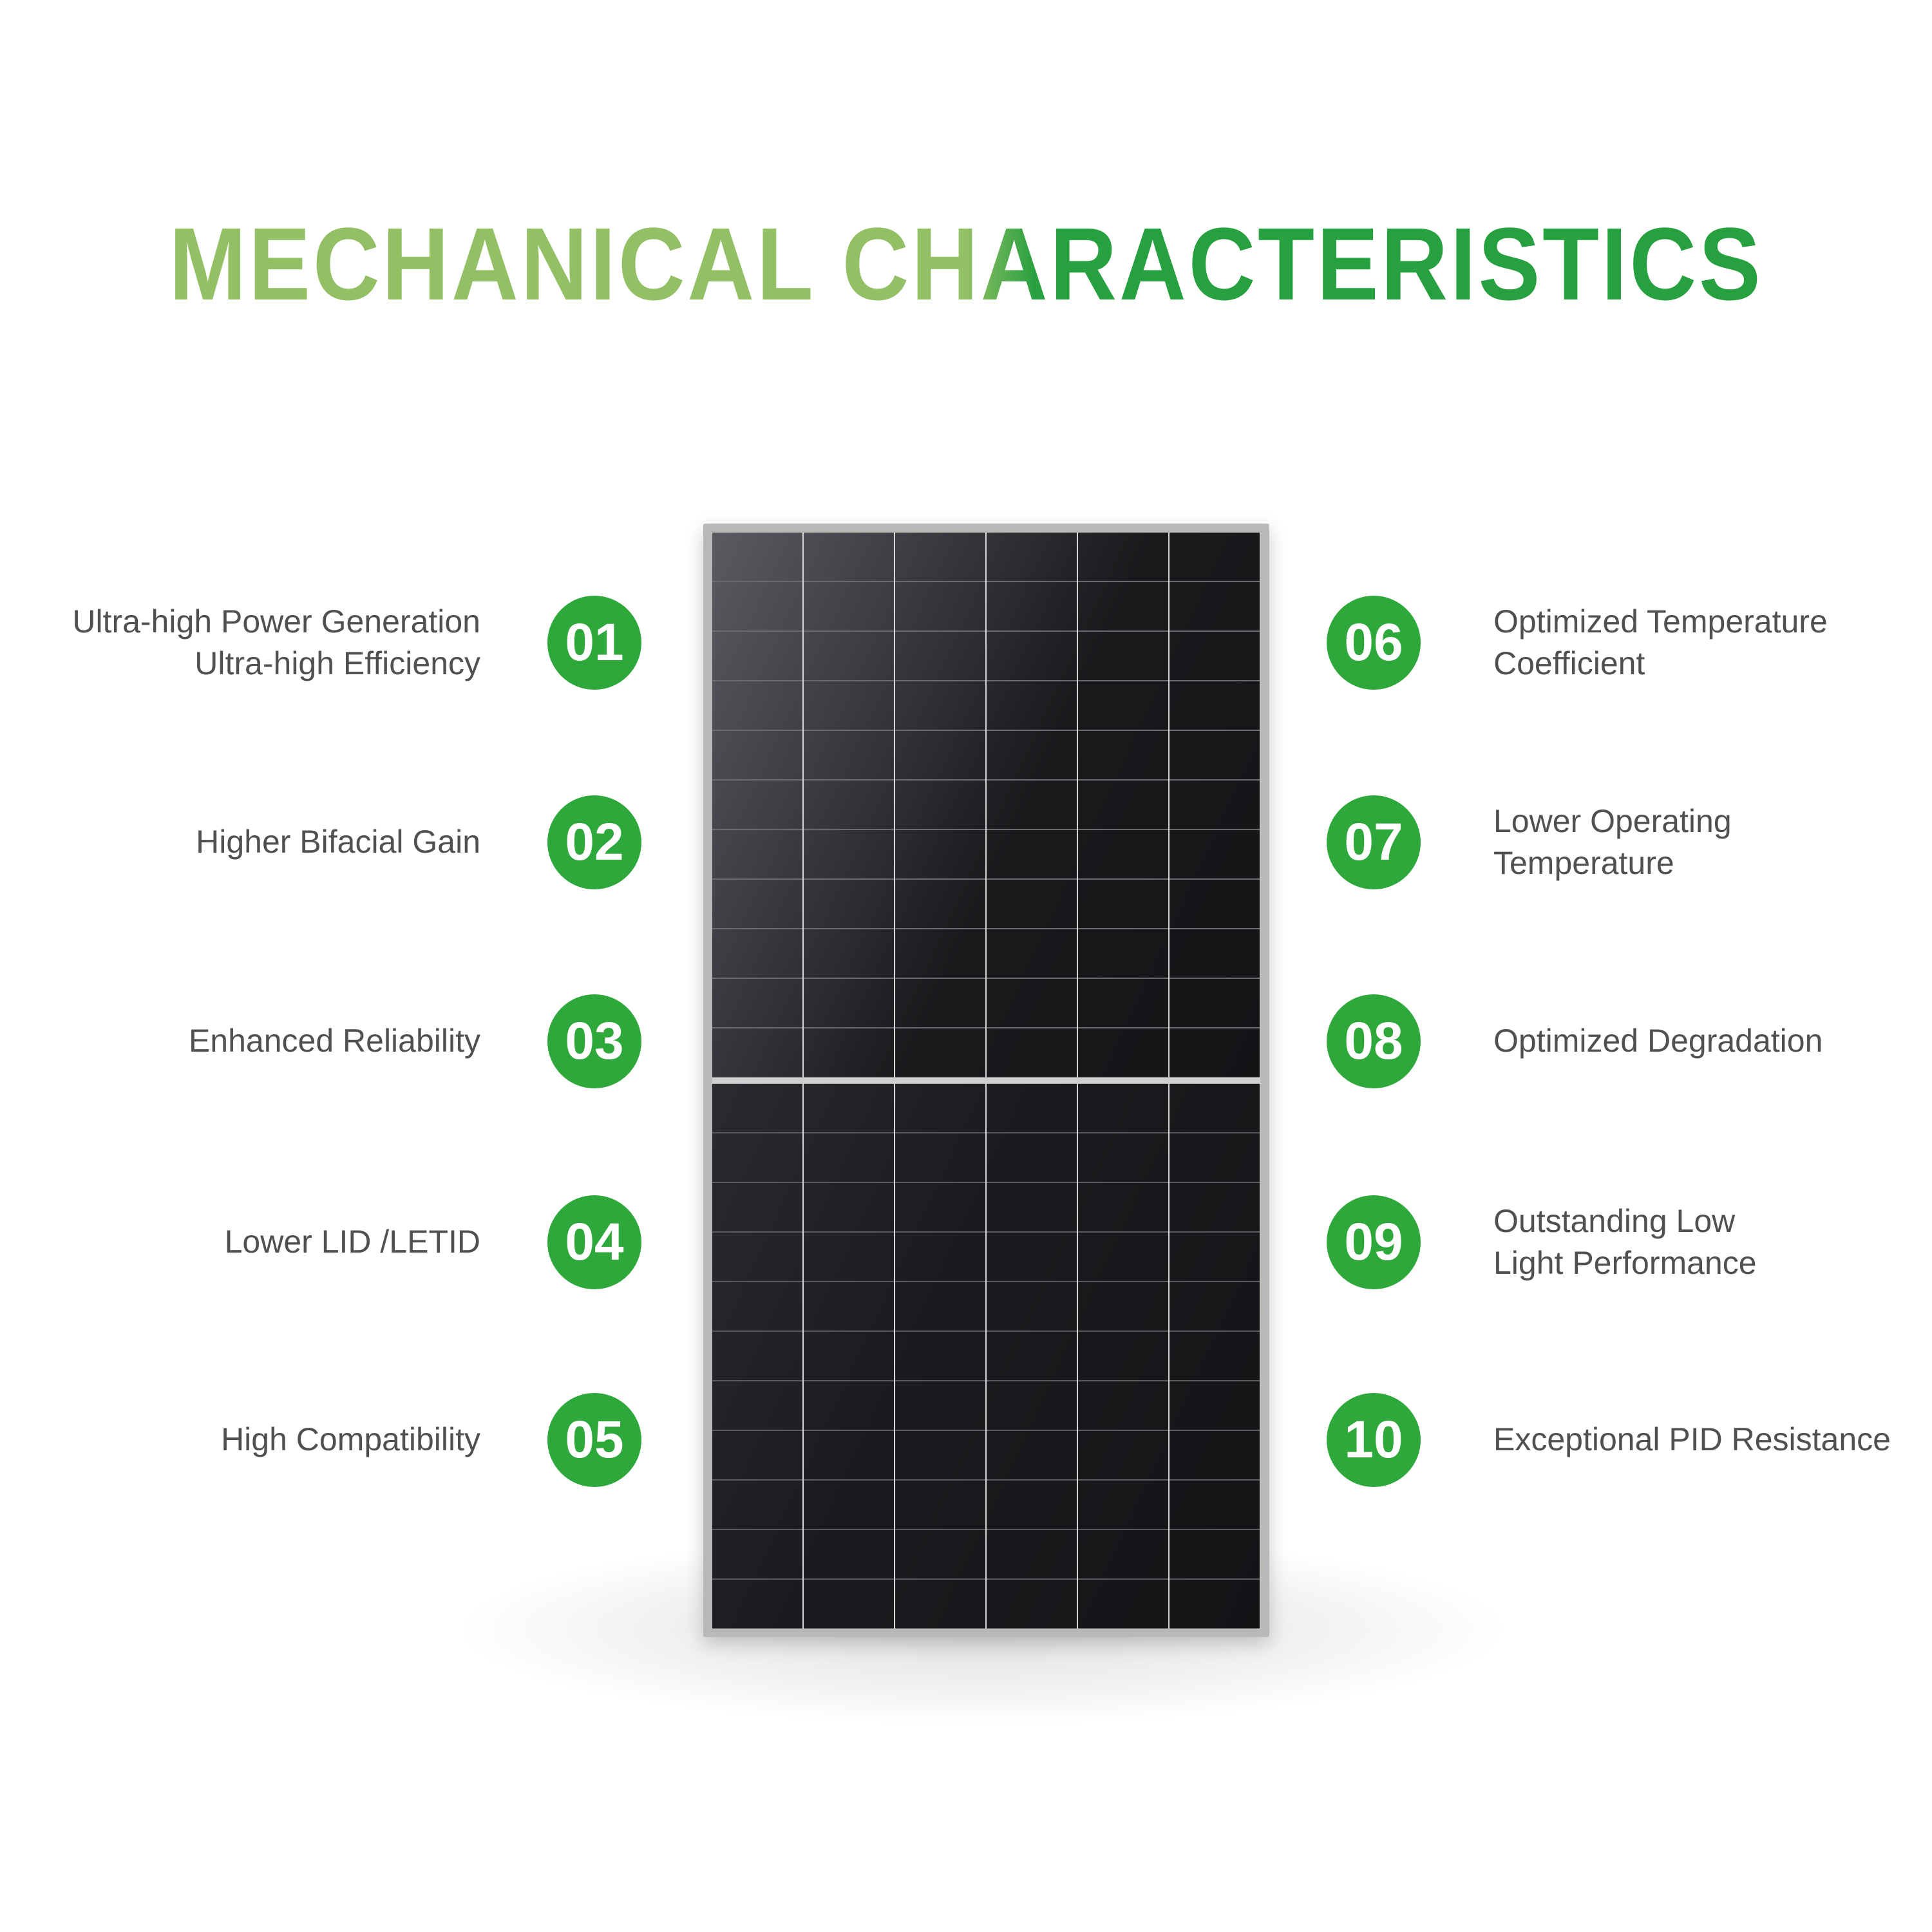 The image size is (1932, 1932). Describe the element at coordinates (1612, 821) in the screenshot. I see `feature-label-line: Lower Operating` at that location.